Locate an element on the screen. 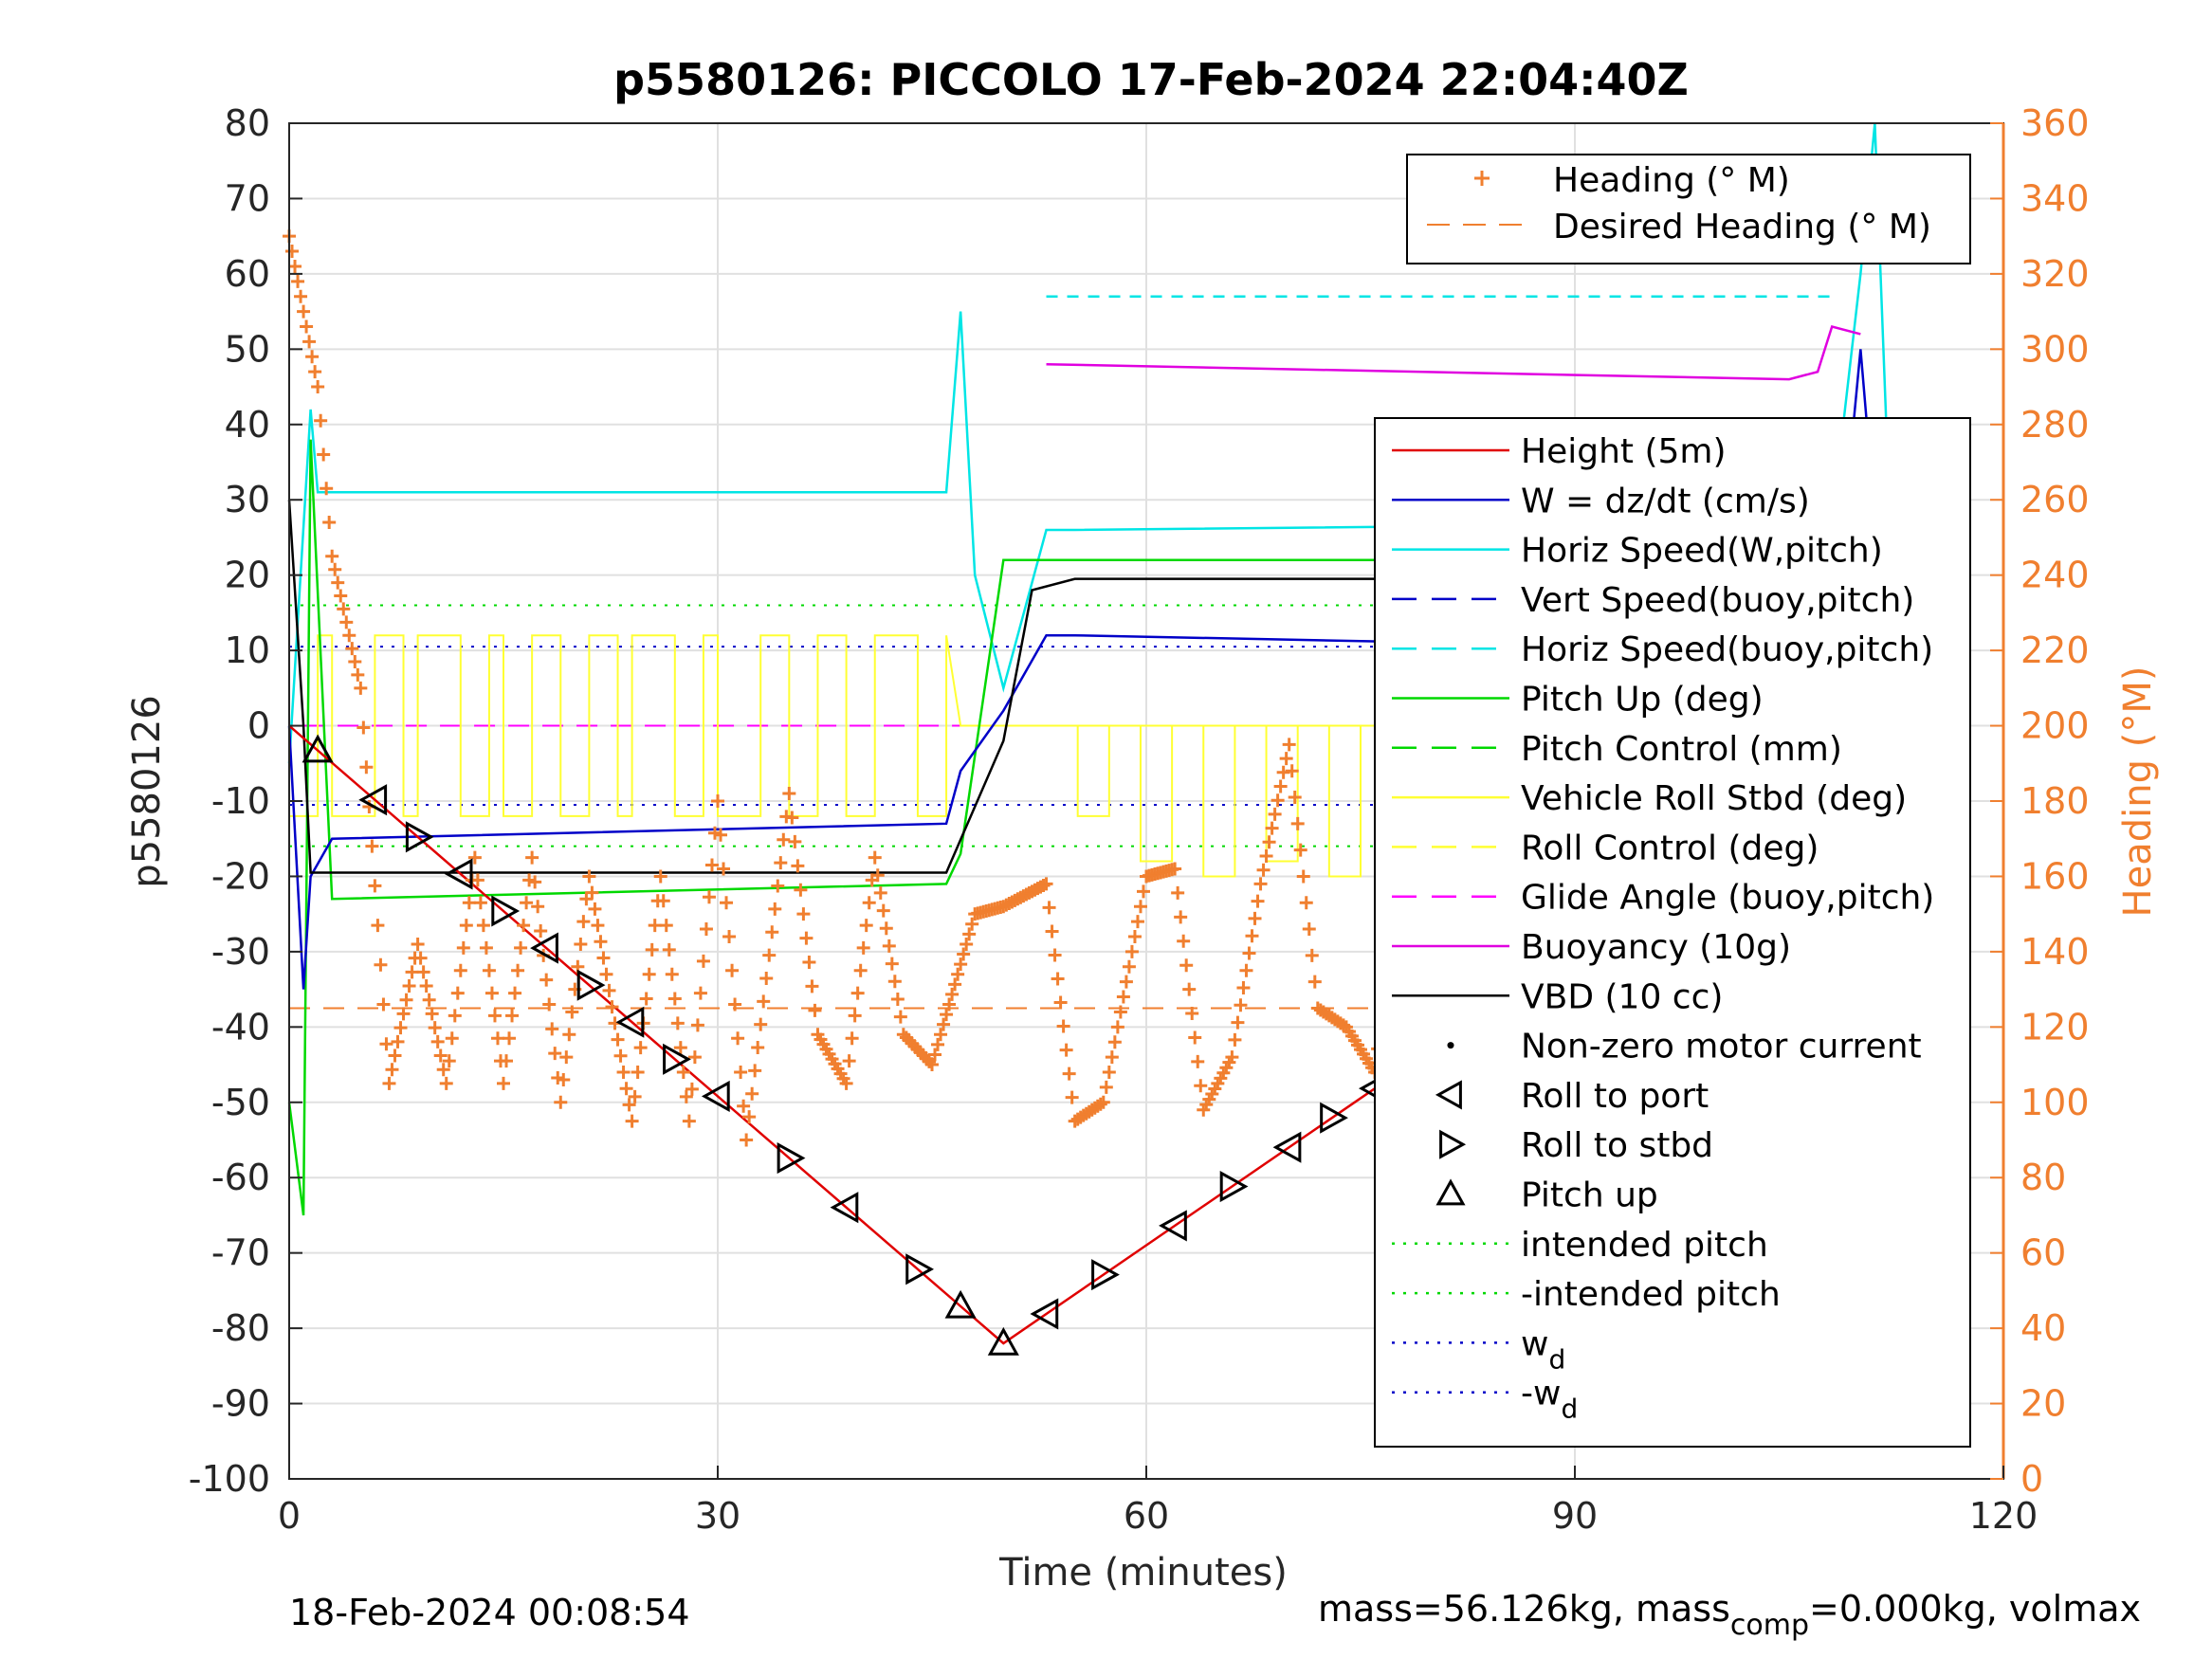 This screenshot has width=2212, height=1659. legend-marker-icon is located at coordinates (1448, 1095).